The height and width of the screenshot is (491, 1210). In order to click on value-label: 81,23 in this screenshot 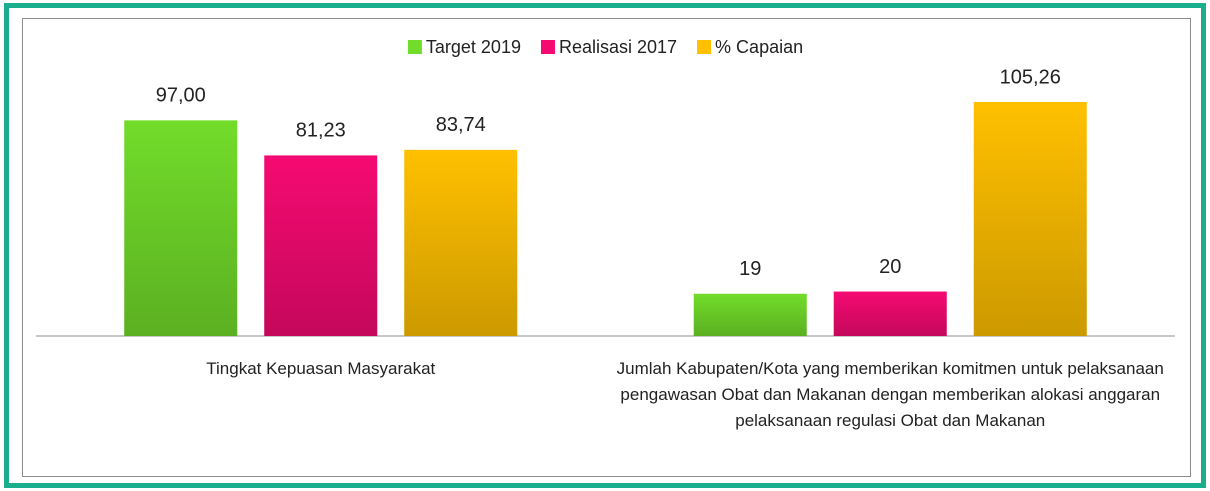, I will do `click(321, 131)`.